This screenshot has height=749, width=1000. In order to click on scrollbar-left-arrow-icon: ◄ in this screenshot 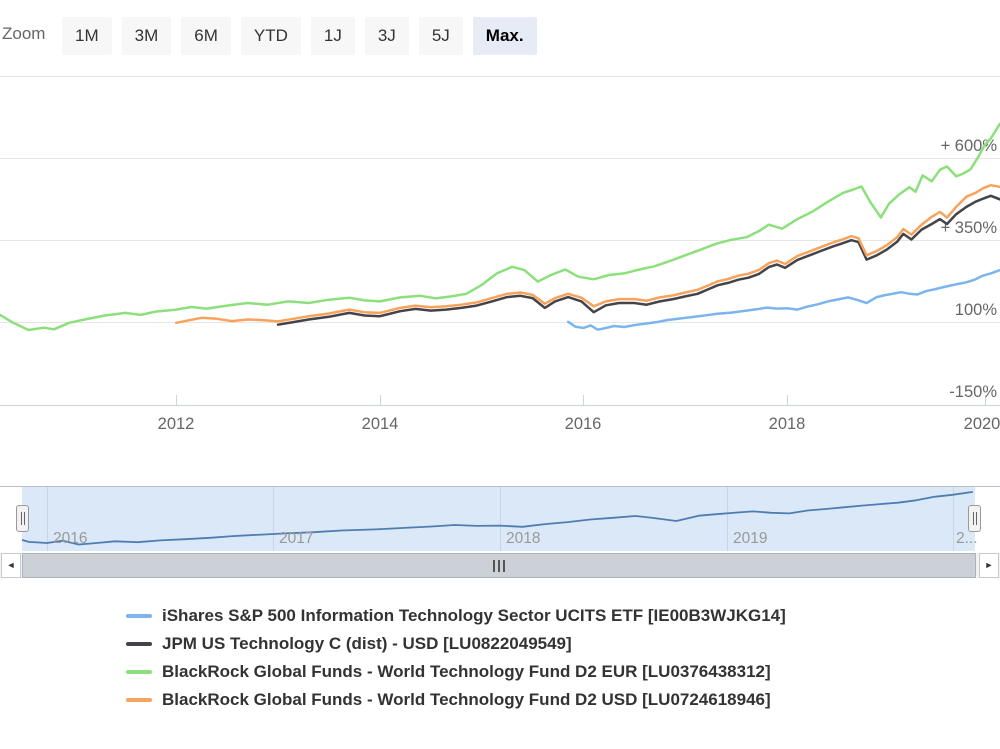, I will do `click(11, 565)`.